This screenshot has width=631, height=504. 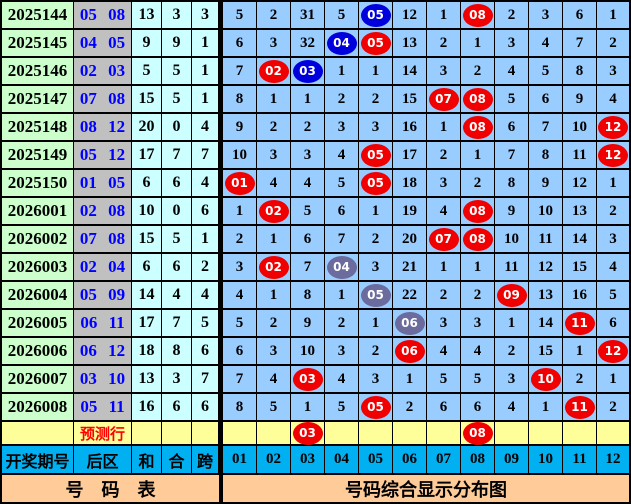 What do you see at coordinates (376, 44) in the screenshot?
I see `miss-count-cell: 05` at bounding box center [376, 44].